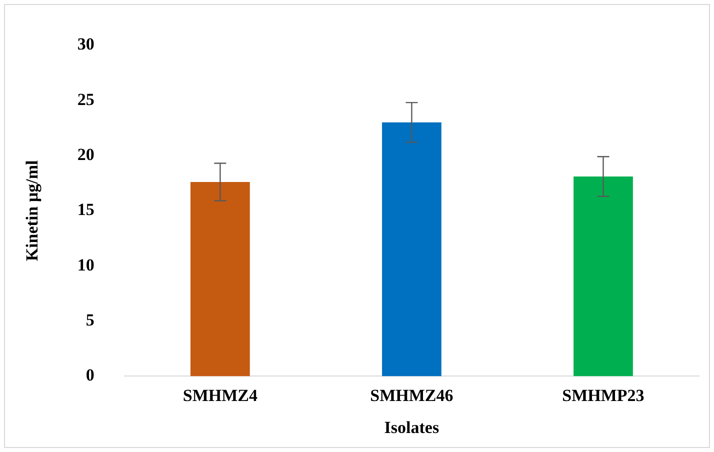 This screenshot has width=714, height=452. What do you see at coordinates (603, 395) in the screenshot?
I see `x-tick-label: SMHMP23` at bounding box center [603, 395].